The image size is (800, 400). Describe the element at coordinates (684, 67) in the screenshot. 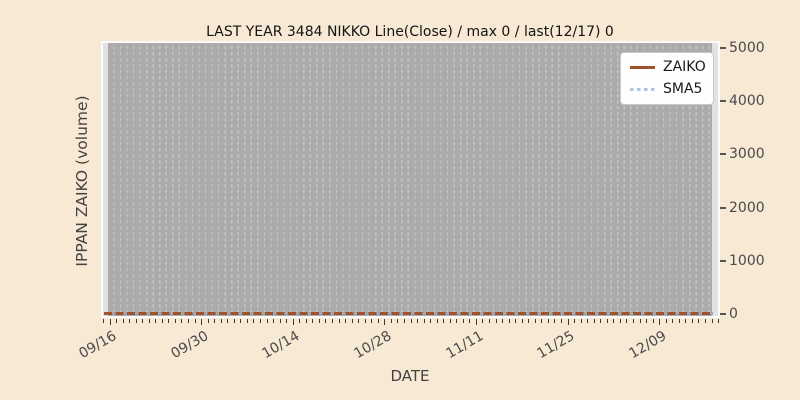

I see `legend-label: ZAIKO` at that location.